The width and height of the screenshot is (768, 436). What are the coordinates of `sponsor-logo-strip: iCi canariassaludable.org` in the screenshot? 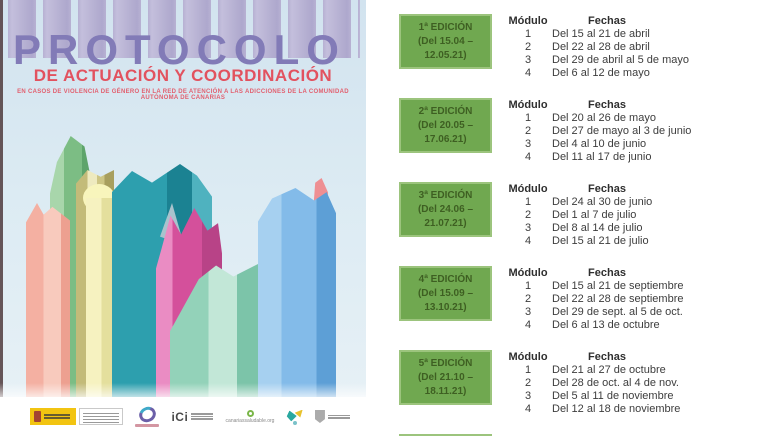 It's located at (183, 416).